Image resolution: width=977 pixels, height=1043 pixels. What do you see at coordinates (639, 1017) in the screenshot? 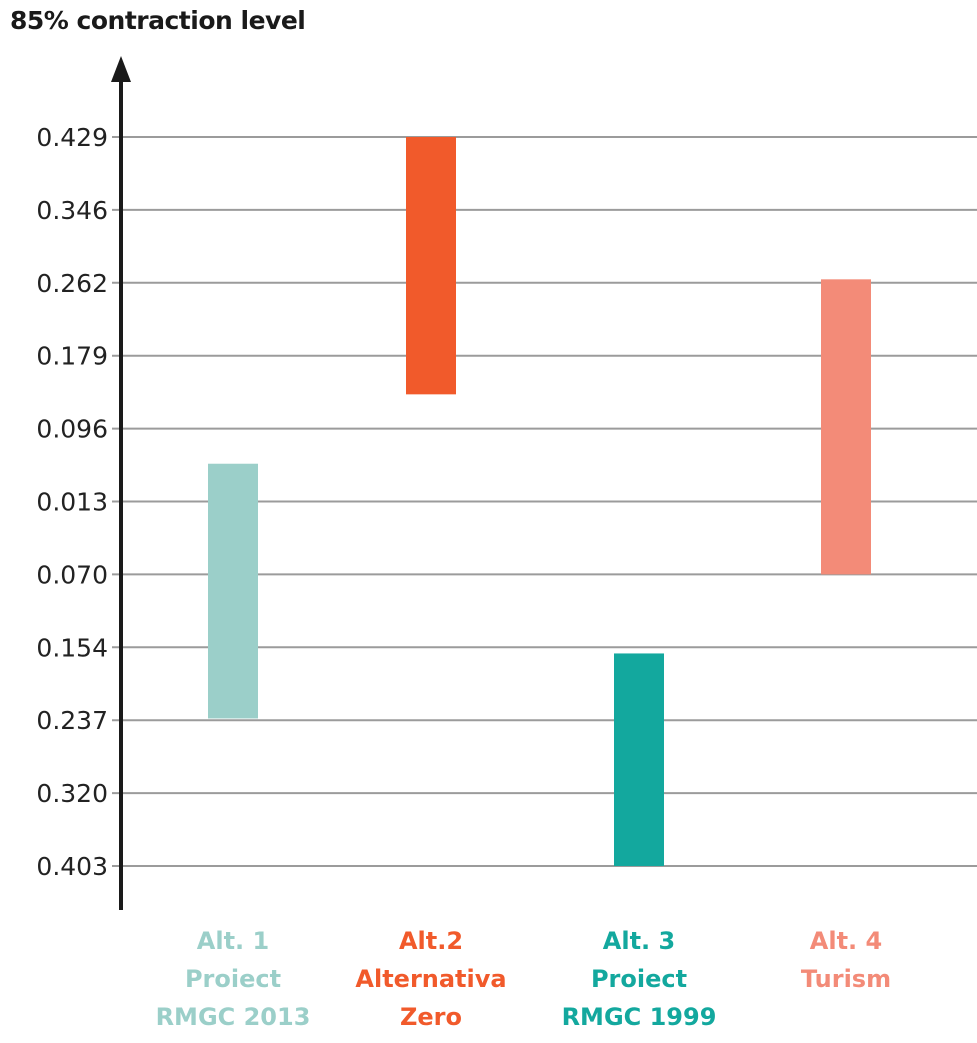
I see `category-label-line: RMGC 1999` at bounding box center [639, 1017].